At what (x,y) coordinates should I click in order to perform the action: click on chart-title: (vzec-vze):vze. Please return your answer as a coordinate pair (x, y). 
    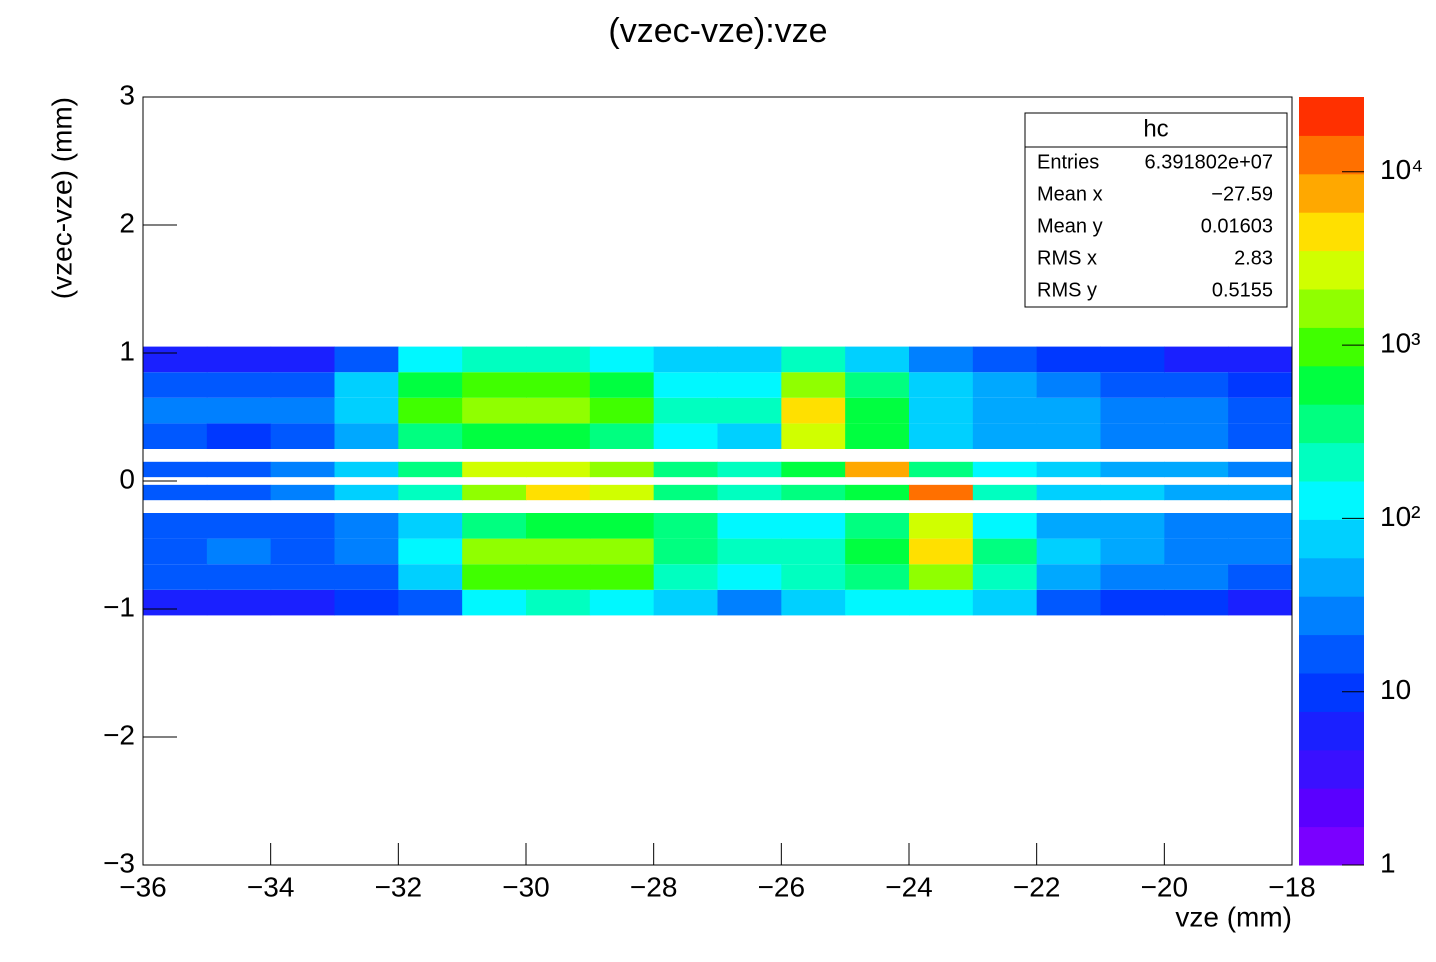
    Looking at the image, I should click on (717, 31).